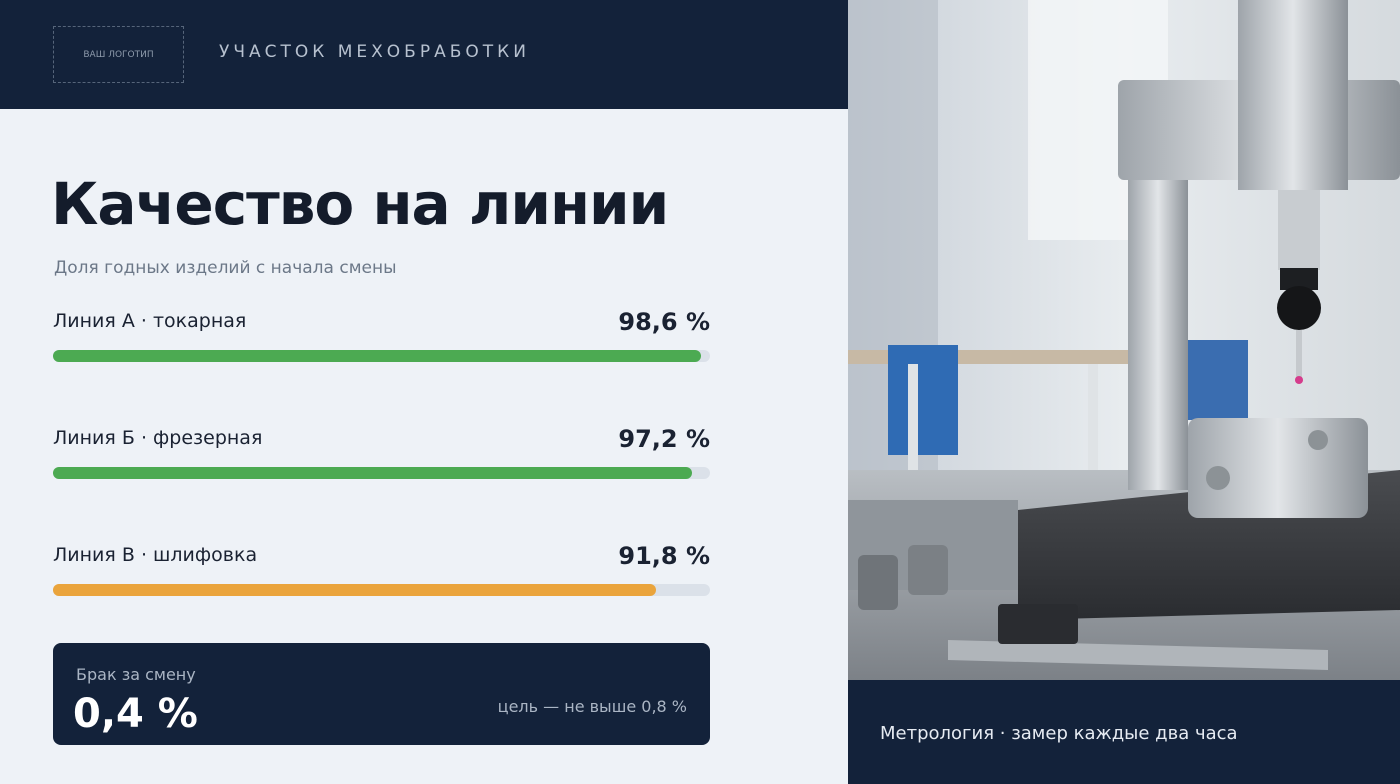 The image size is (1400, 784). Describe the element at coordinates (136, 674) in the screenshot. I see `defect-label: Брак за смену` at that location.